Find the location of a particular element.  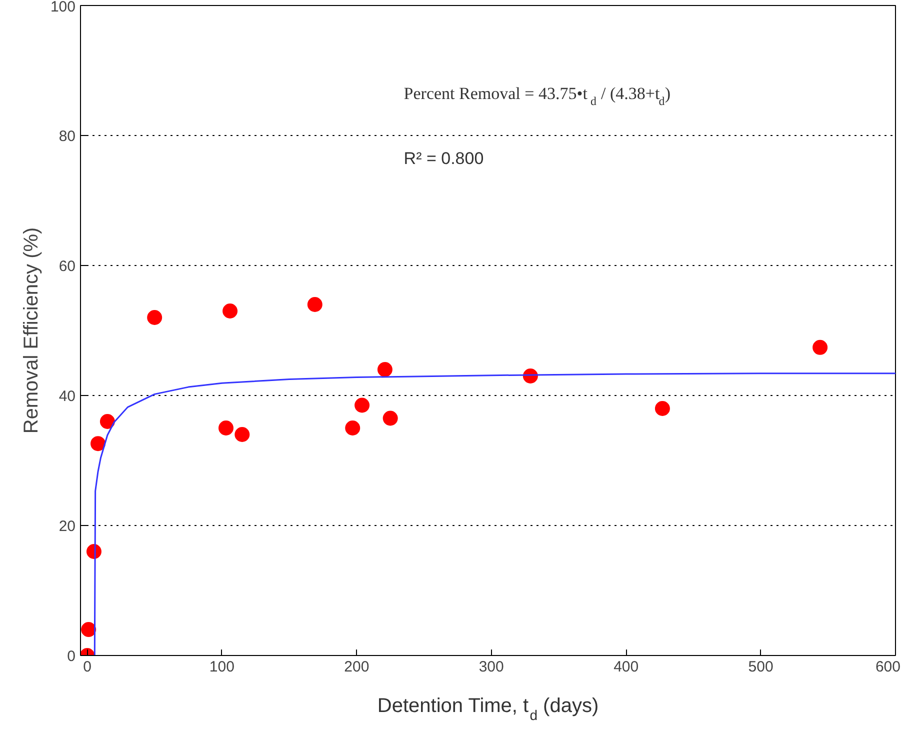

x-tick-label: 600 is located at coordinates (888, 667).